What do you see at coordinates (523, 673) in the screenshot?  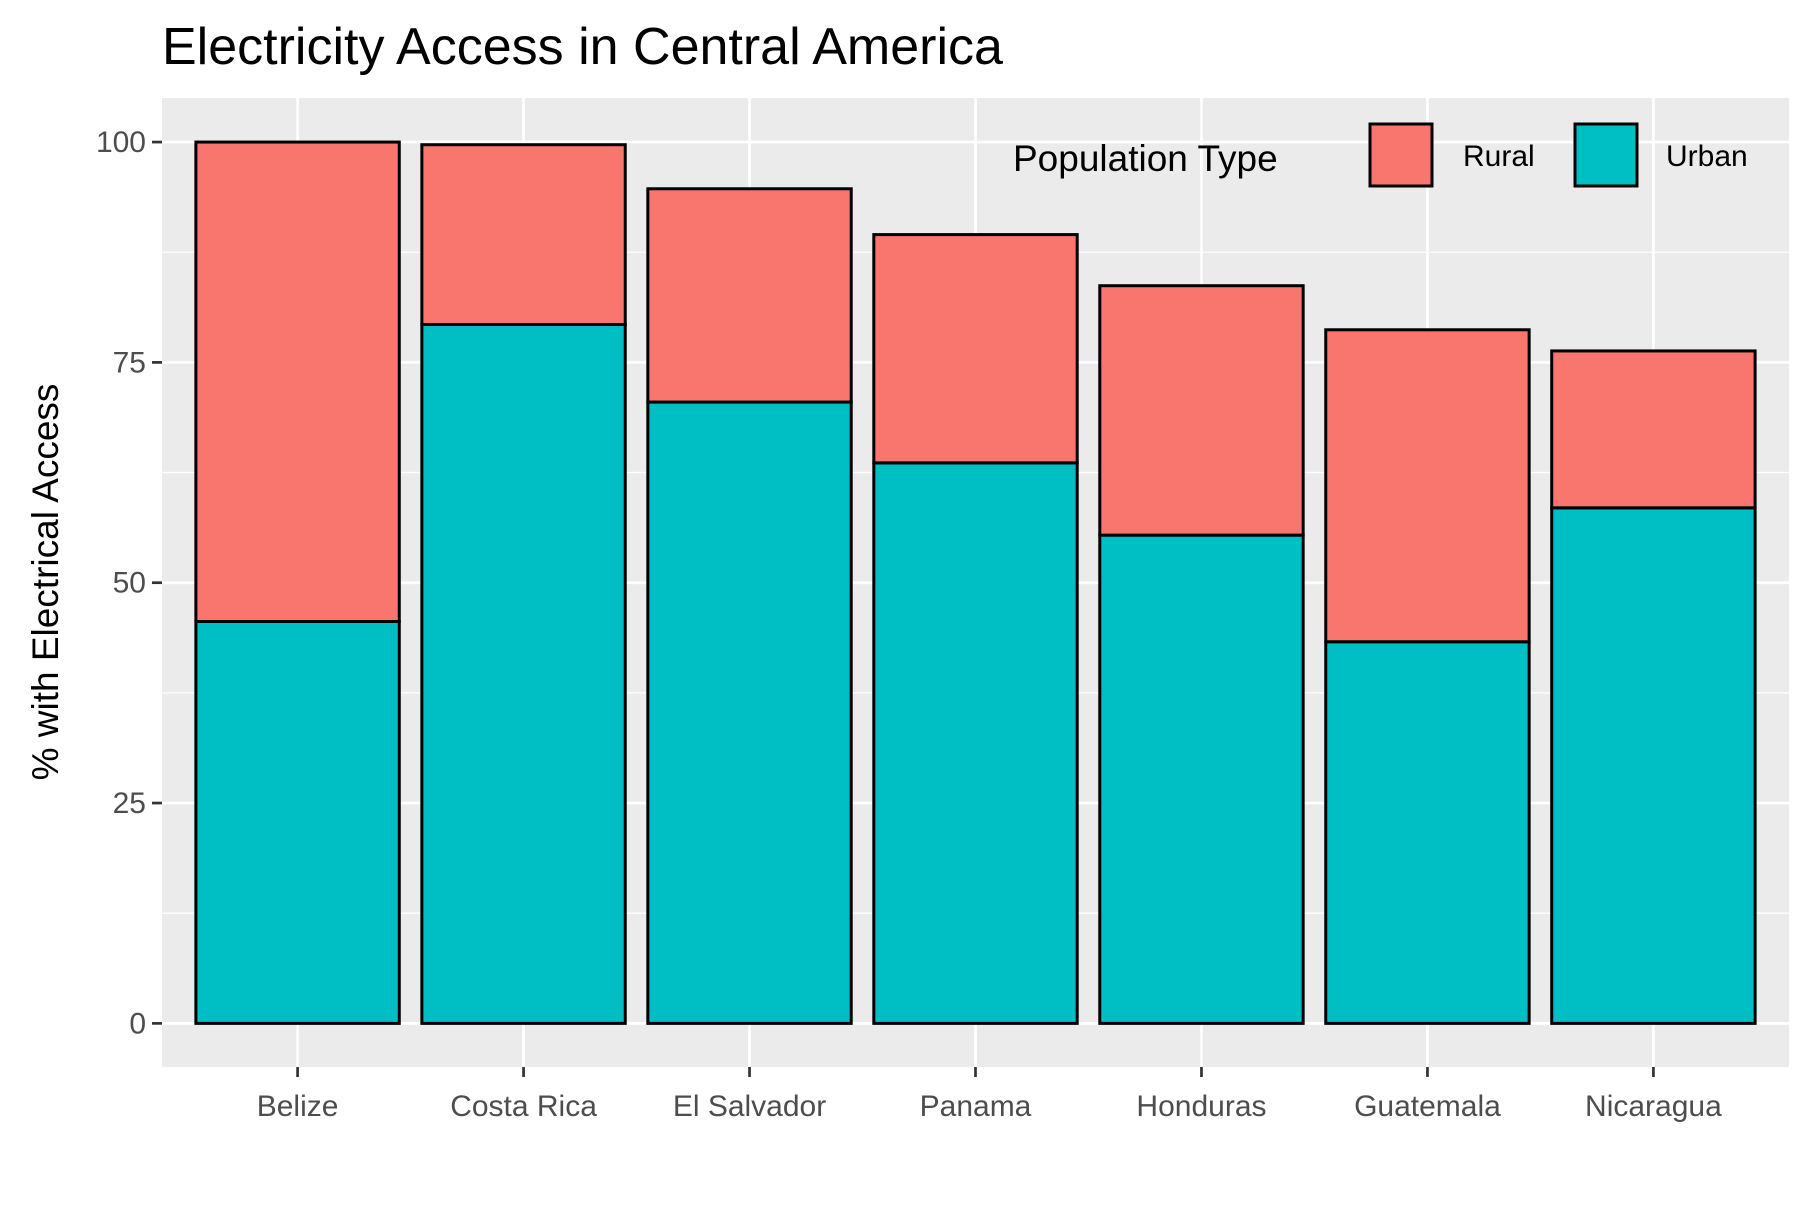 I see `bar-urban-costa-rica` at bounding box center [523, 673].